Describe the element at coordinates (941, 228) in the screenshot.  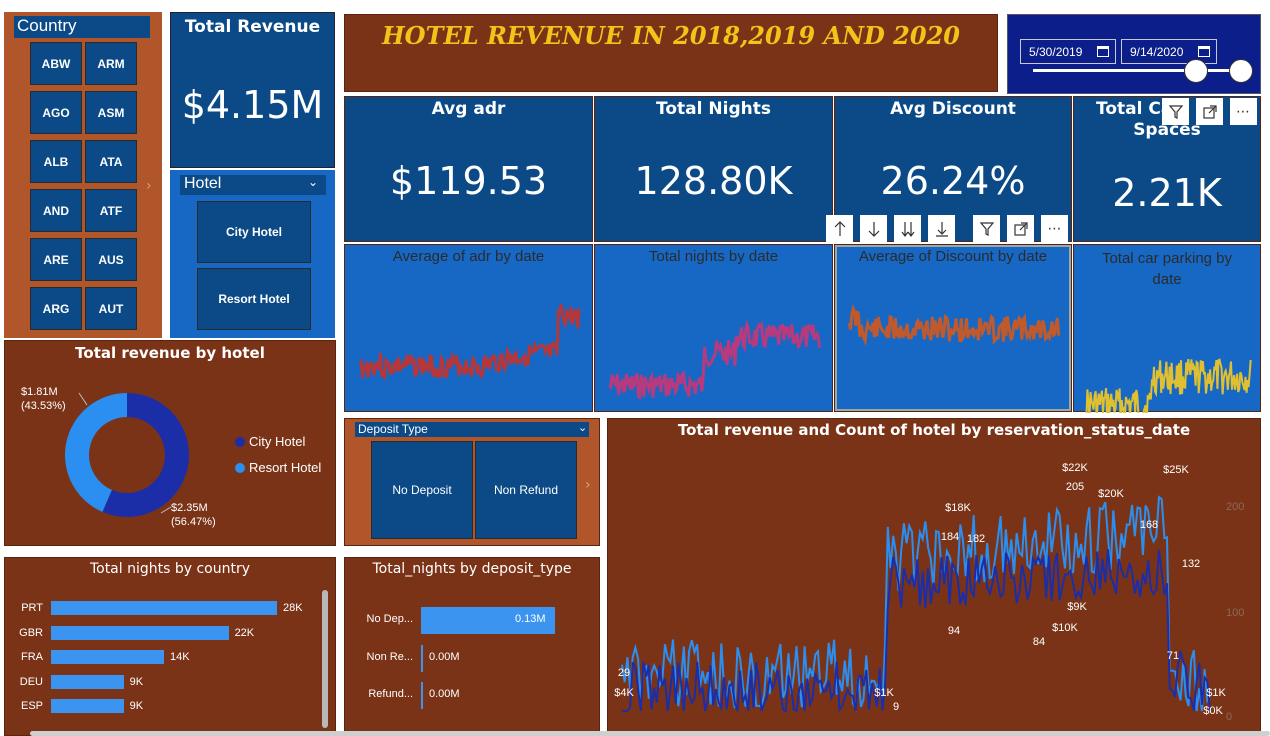
I see `drill-down-icon` at that location.